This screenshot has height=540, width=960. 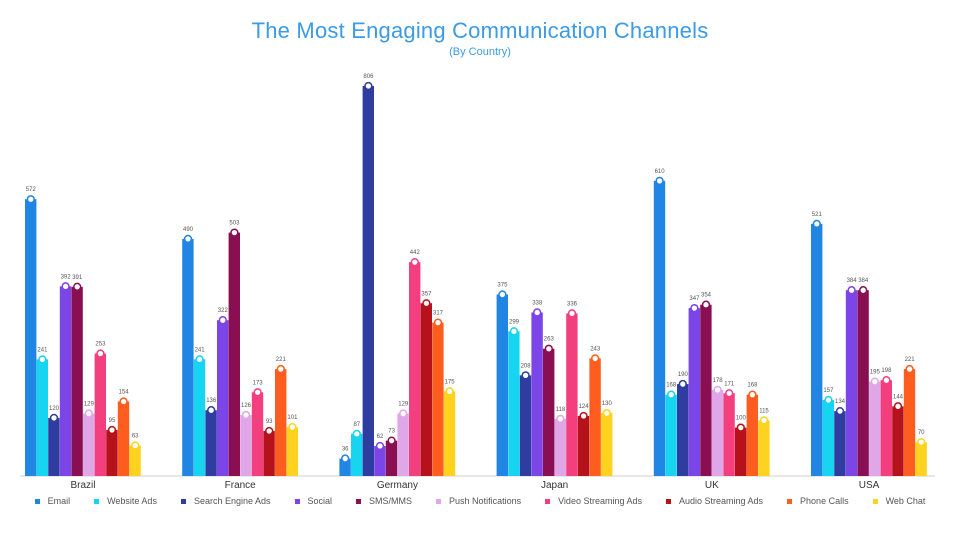 What do you see at coordinates (313, 501) in the screenshot?
I see `legend-item: Social` at bounding box center [313, 501].